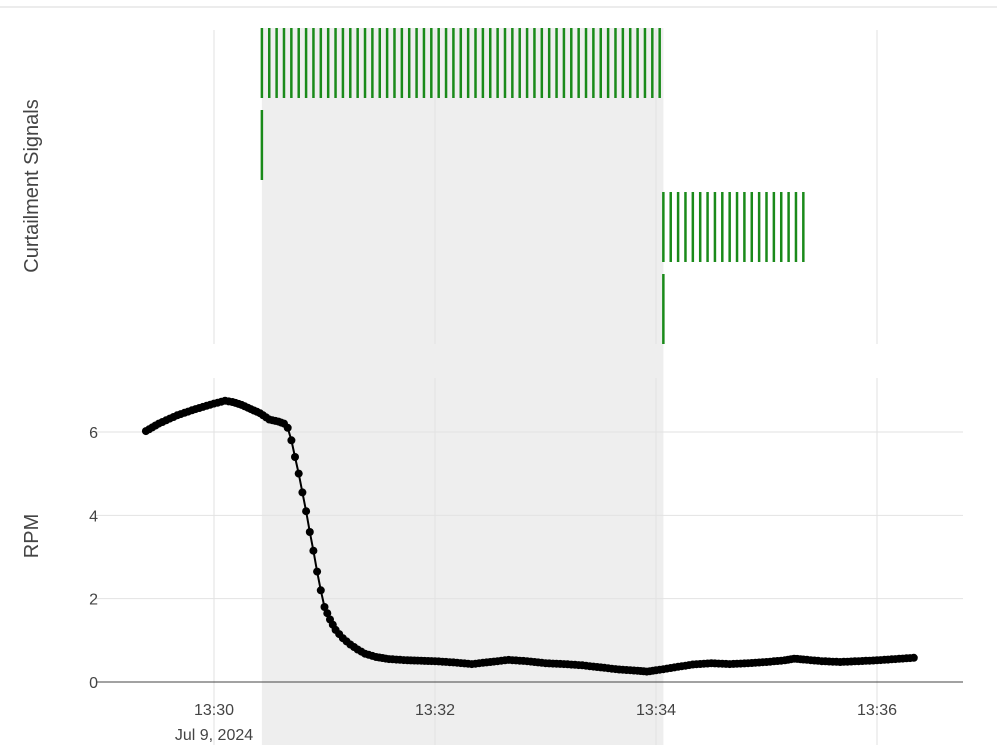  I want to click on rpm-axis-title: RPM, so click(32, 536).